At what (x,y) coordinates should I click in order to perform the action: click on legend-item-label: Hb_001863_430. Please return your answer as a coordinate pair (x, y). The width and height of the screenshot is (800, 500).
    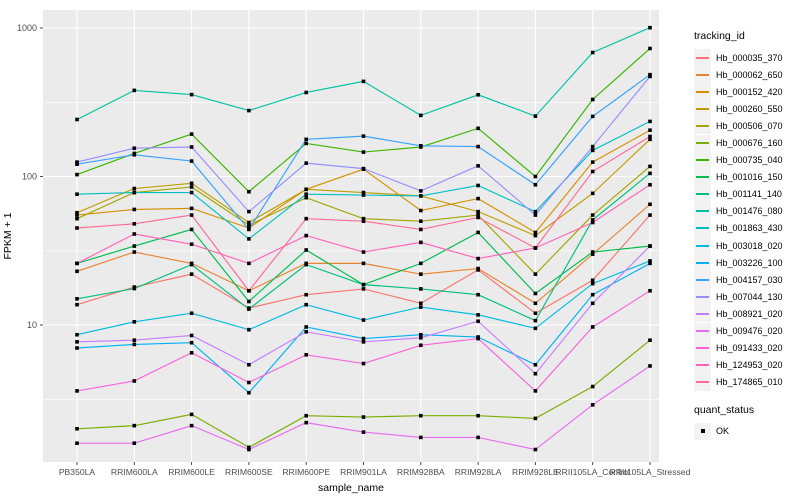
    Looking at the image, I should click on (749, 228).